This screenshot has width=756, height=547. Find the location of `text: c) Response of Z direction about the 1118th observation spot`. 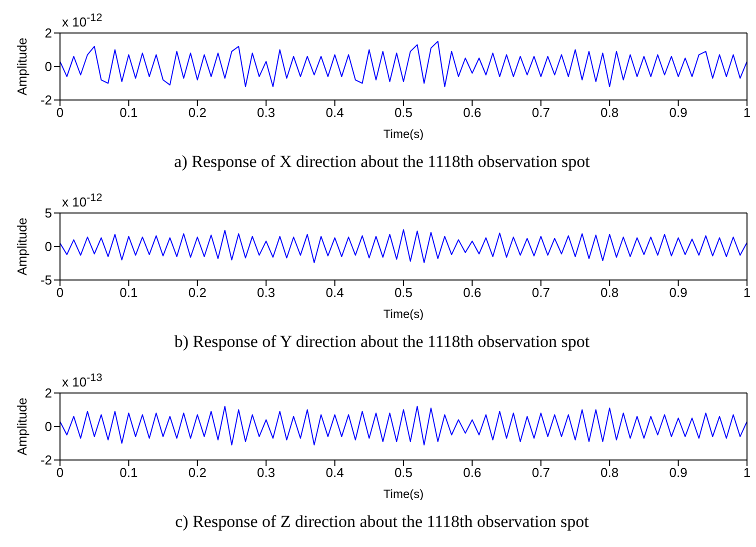

text: c) Response of Z direction about the 1118th observation spot is located at coordinates (382, 522).